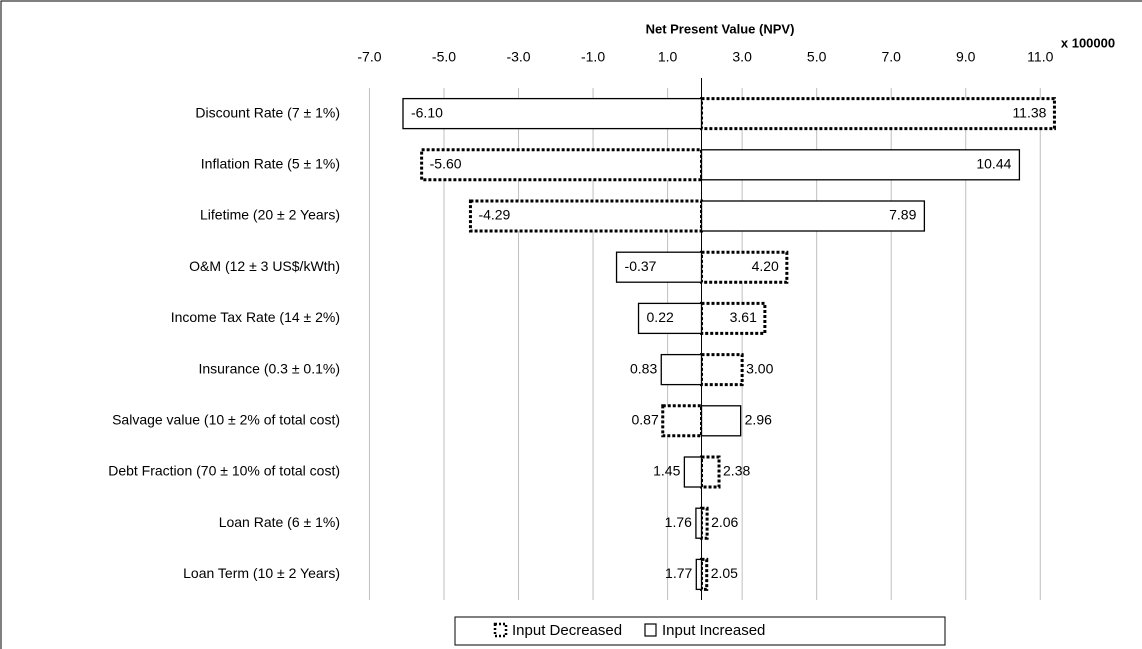 This screenshot has height=649, width=1142. Describe the element at coordinates (966, 57) in the screenshot. I see `x-tick-label: 9.0` at that location.